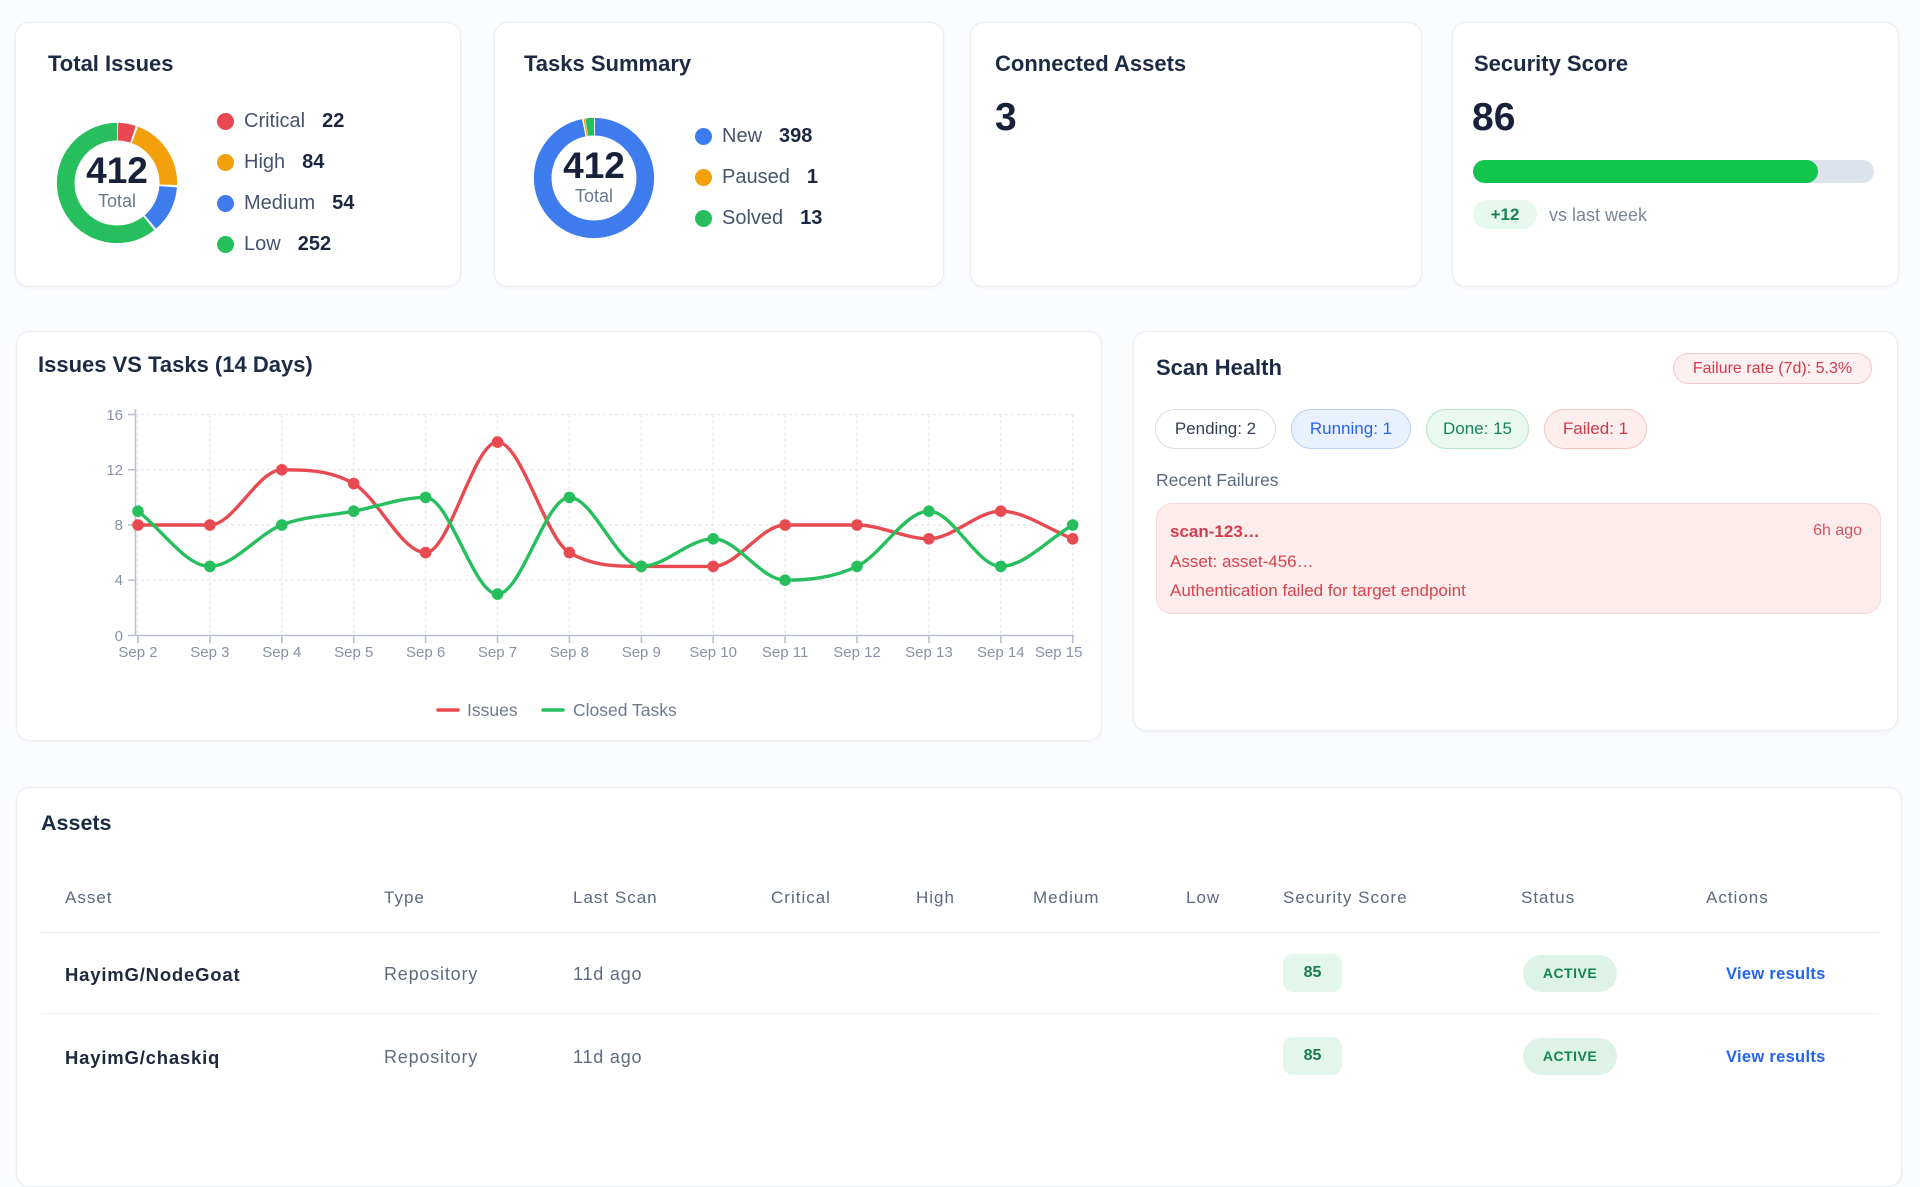  I want to click on svg-text: Sep 3, so click(209, 652).